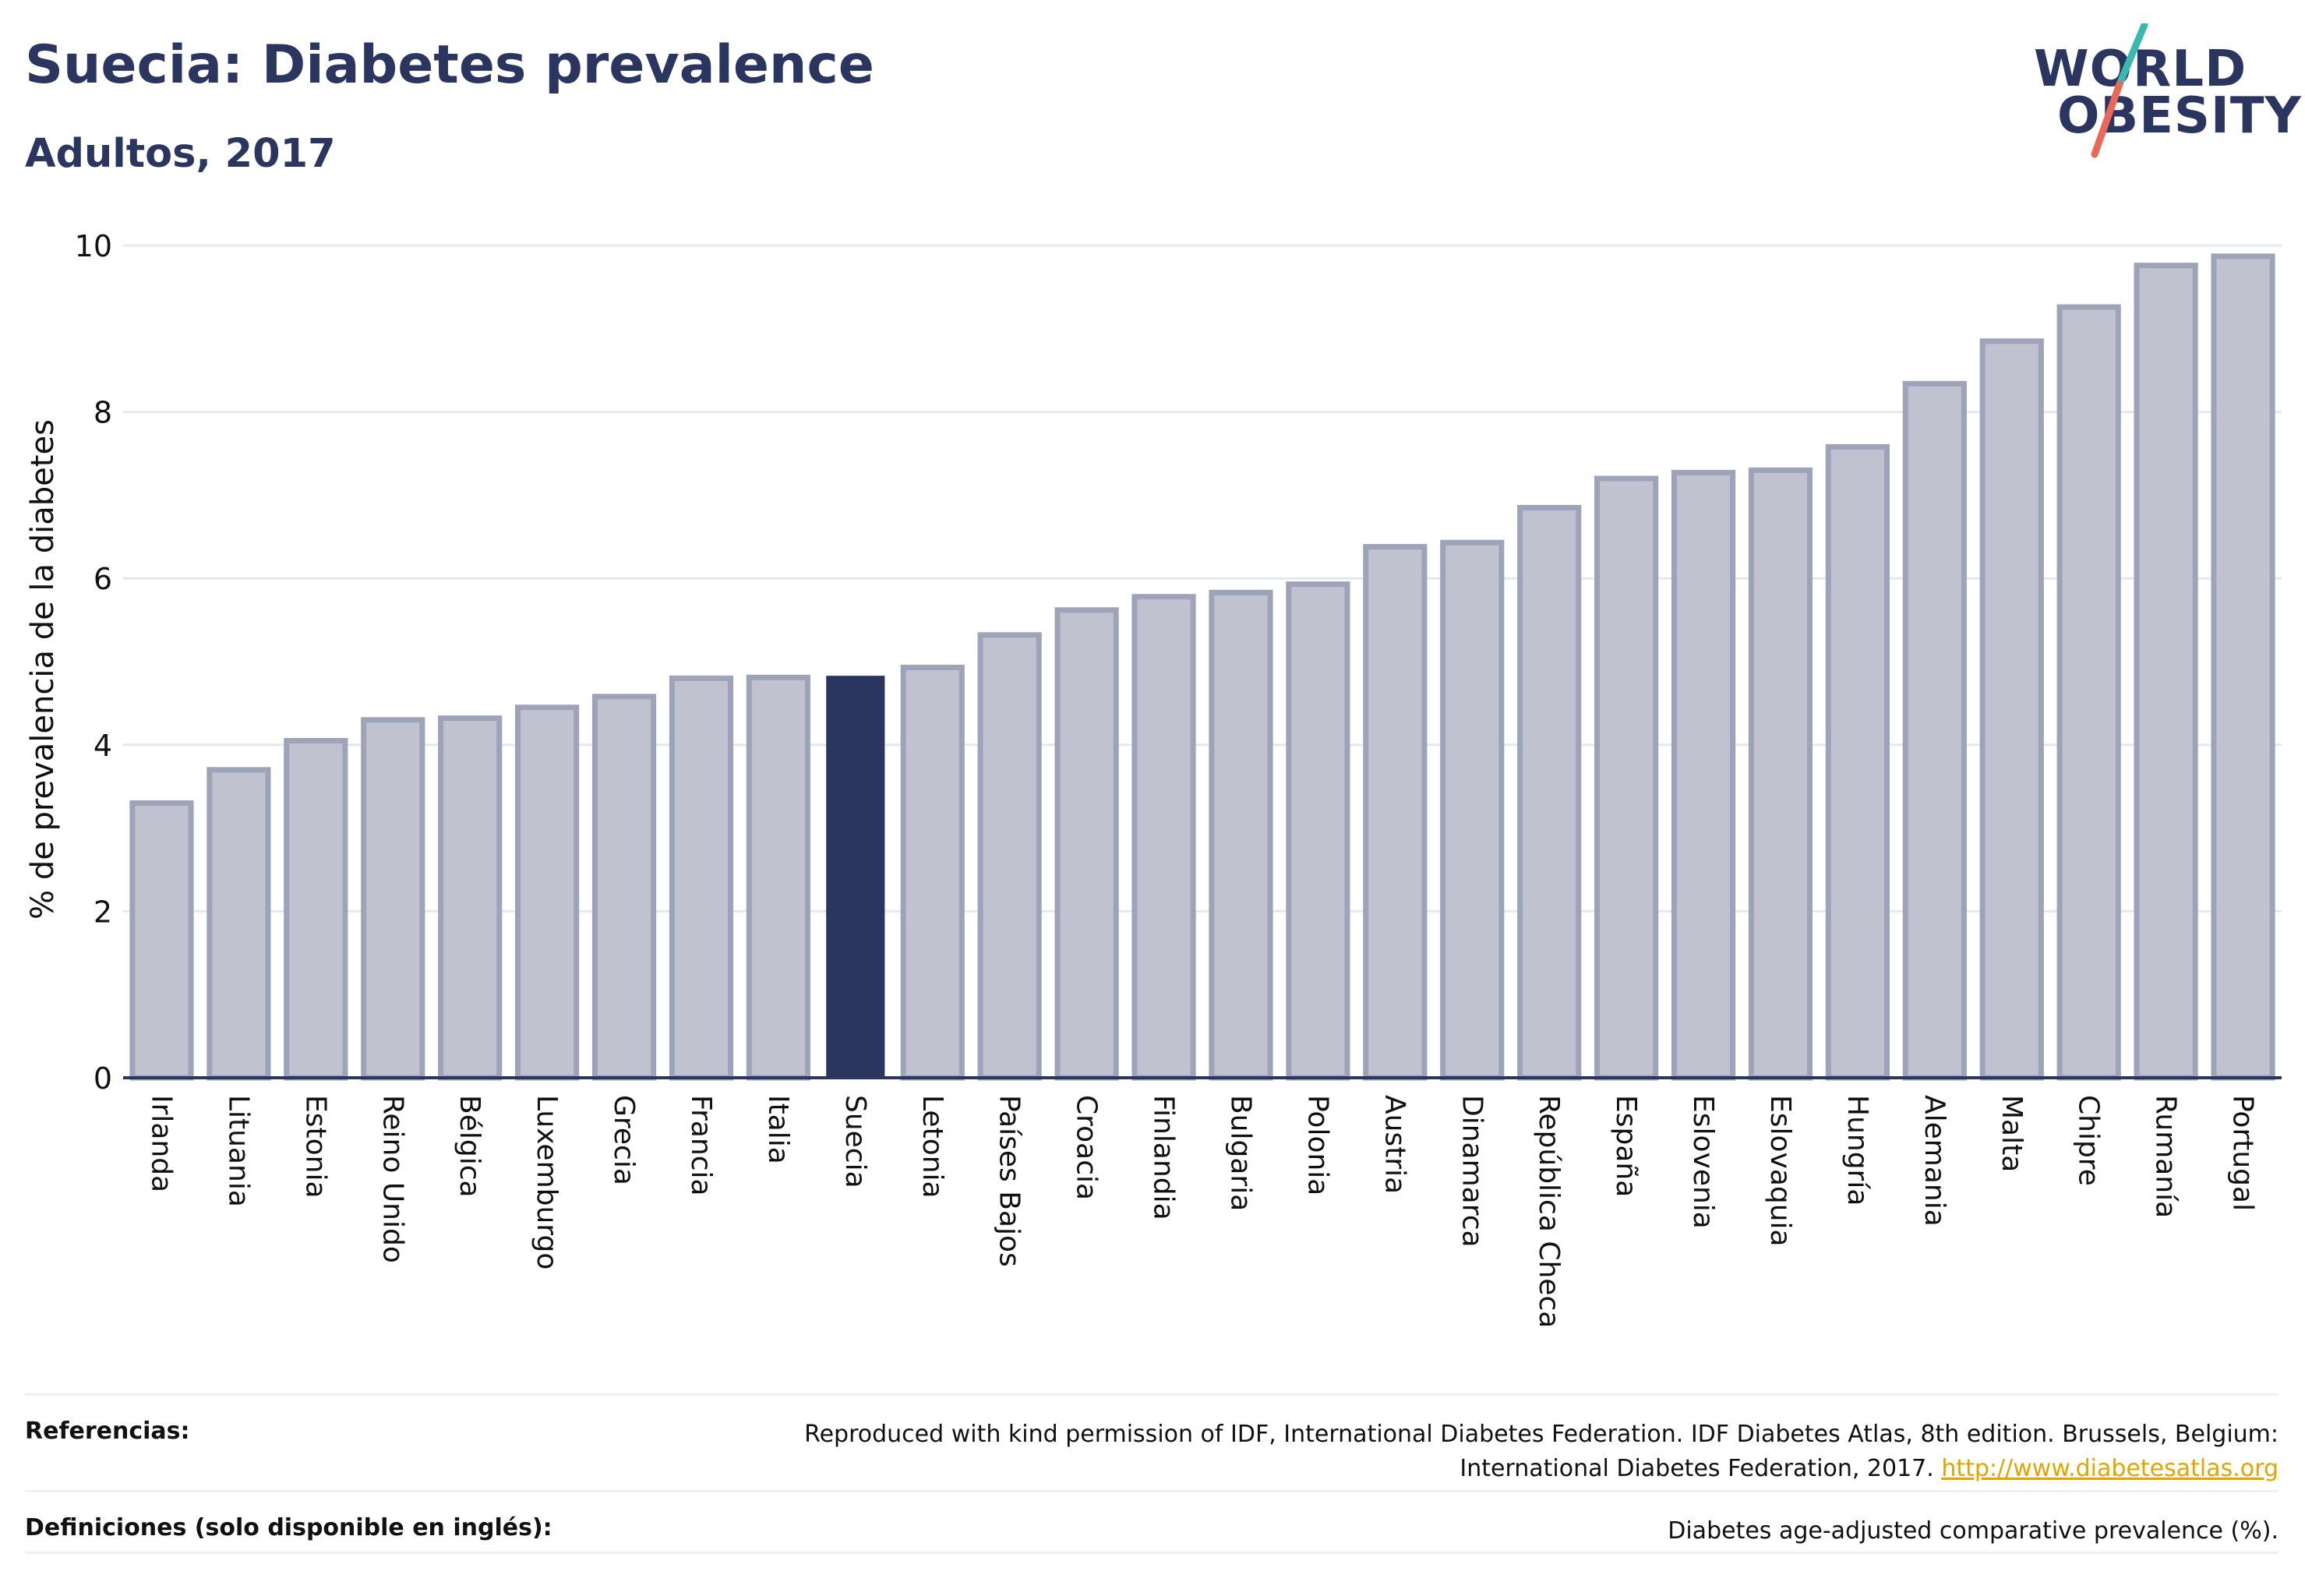 The image size is (2305, 1596). Describe the element at coordinates (1626, 1146) in the screenshot. I see `x-tick-label: España` at that location.